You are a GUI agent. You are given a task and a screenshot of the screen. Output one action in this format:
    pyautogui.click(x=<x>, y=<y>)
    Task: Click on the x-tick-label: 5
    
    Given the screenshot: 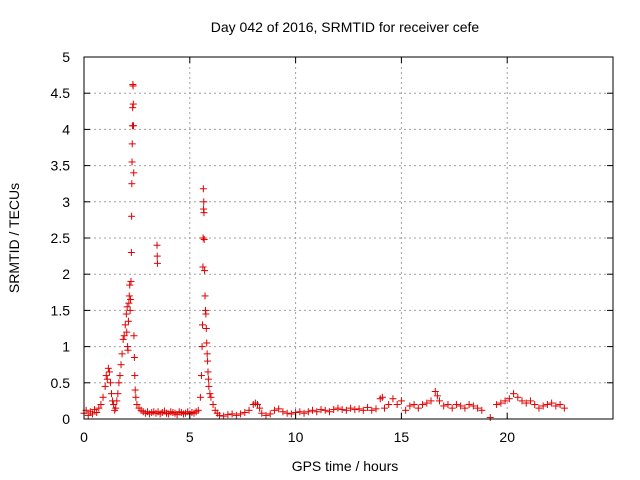 What is the action you would take?
    pyautogui.click(x=190, y=437)
    